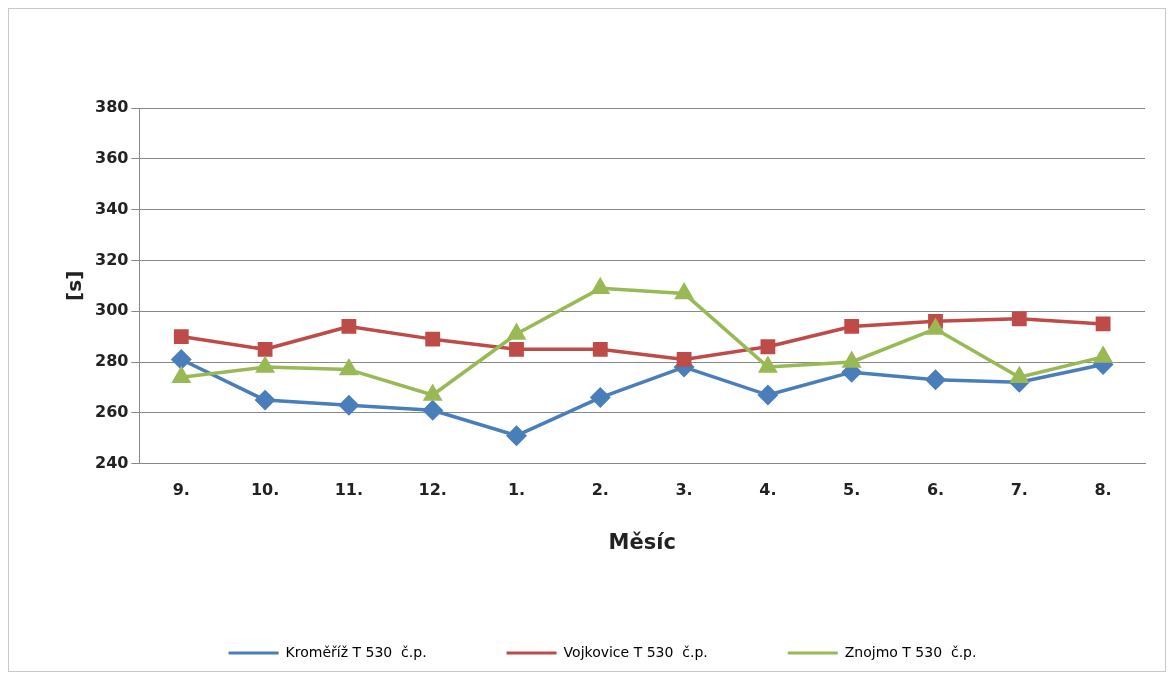 The width and height of the screenshot is (1175, 680). Describe the element at coordinates (635, 651) in the screenshot. I see `legend-label: Vojkovice T 530 č.p.` at that location.